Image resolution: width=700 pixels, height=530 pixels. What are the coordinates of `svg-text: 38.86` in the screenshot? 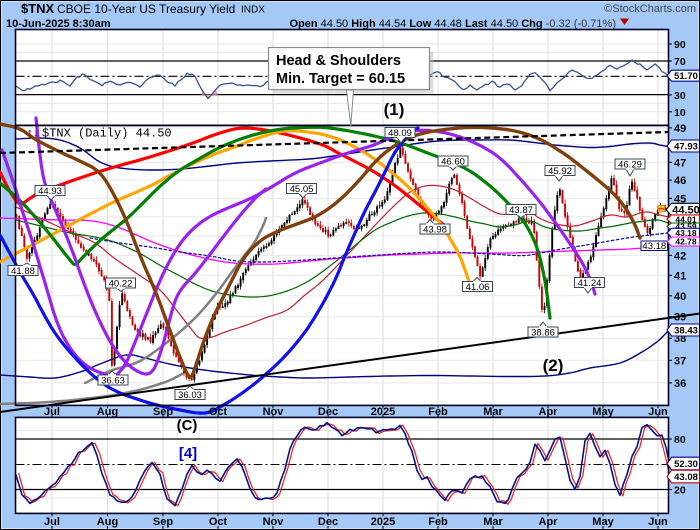 It's located at (543, 332).